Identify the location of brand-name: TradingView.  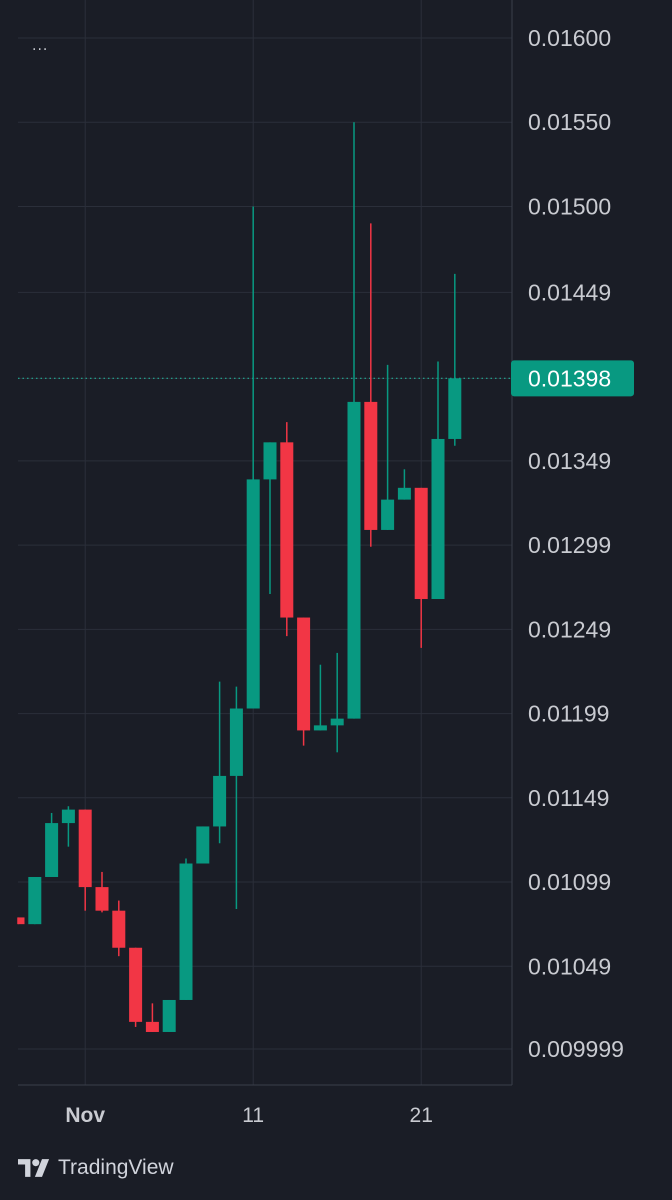
(116, 1167).